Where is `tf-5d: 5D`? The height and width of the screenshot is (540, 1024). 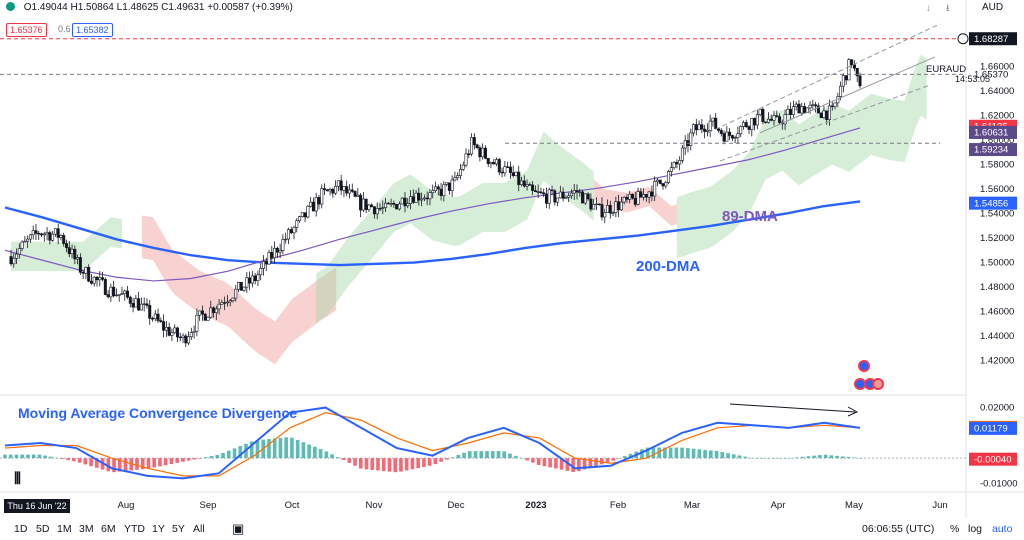 tf-5d: 5D is located at coordinates (43, 529).